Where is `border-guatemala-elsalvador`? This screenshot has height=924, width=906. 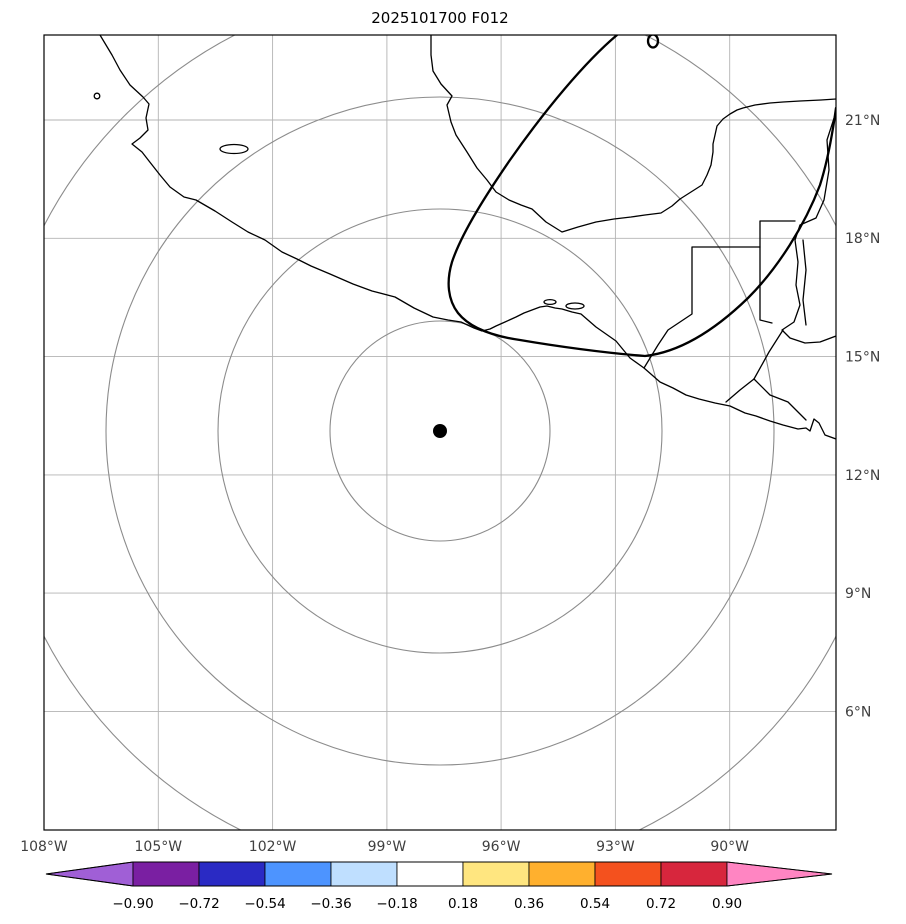
border-guatemala-elsalvador is located at coordinates (740, 390).